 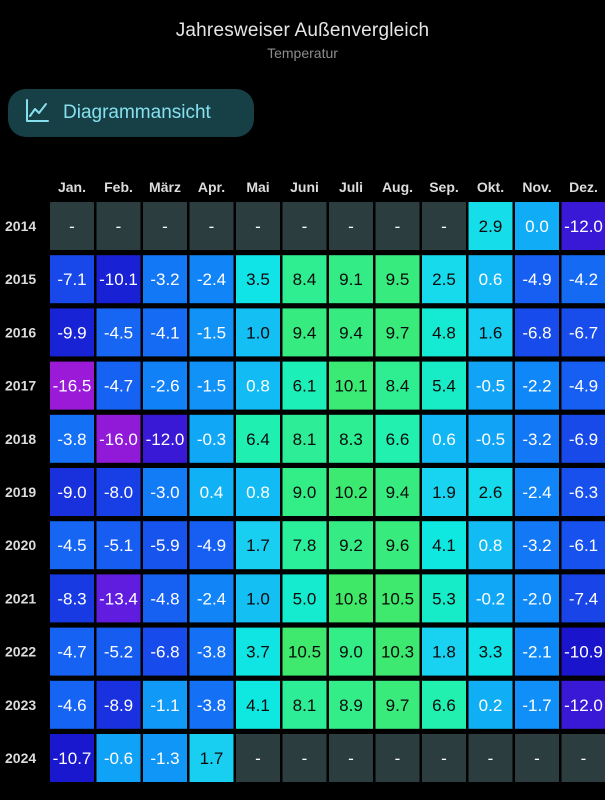 I want to click on cell-value-label: -3.0, so click(x=164, y=492).